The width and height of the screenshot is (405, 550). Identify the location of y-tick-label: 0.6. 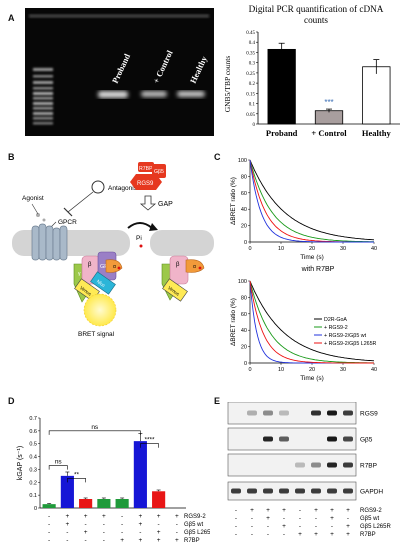
(33, 432).